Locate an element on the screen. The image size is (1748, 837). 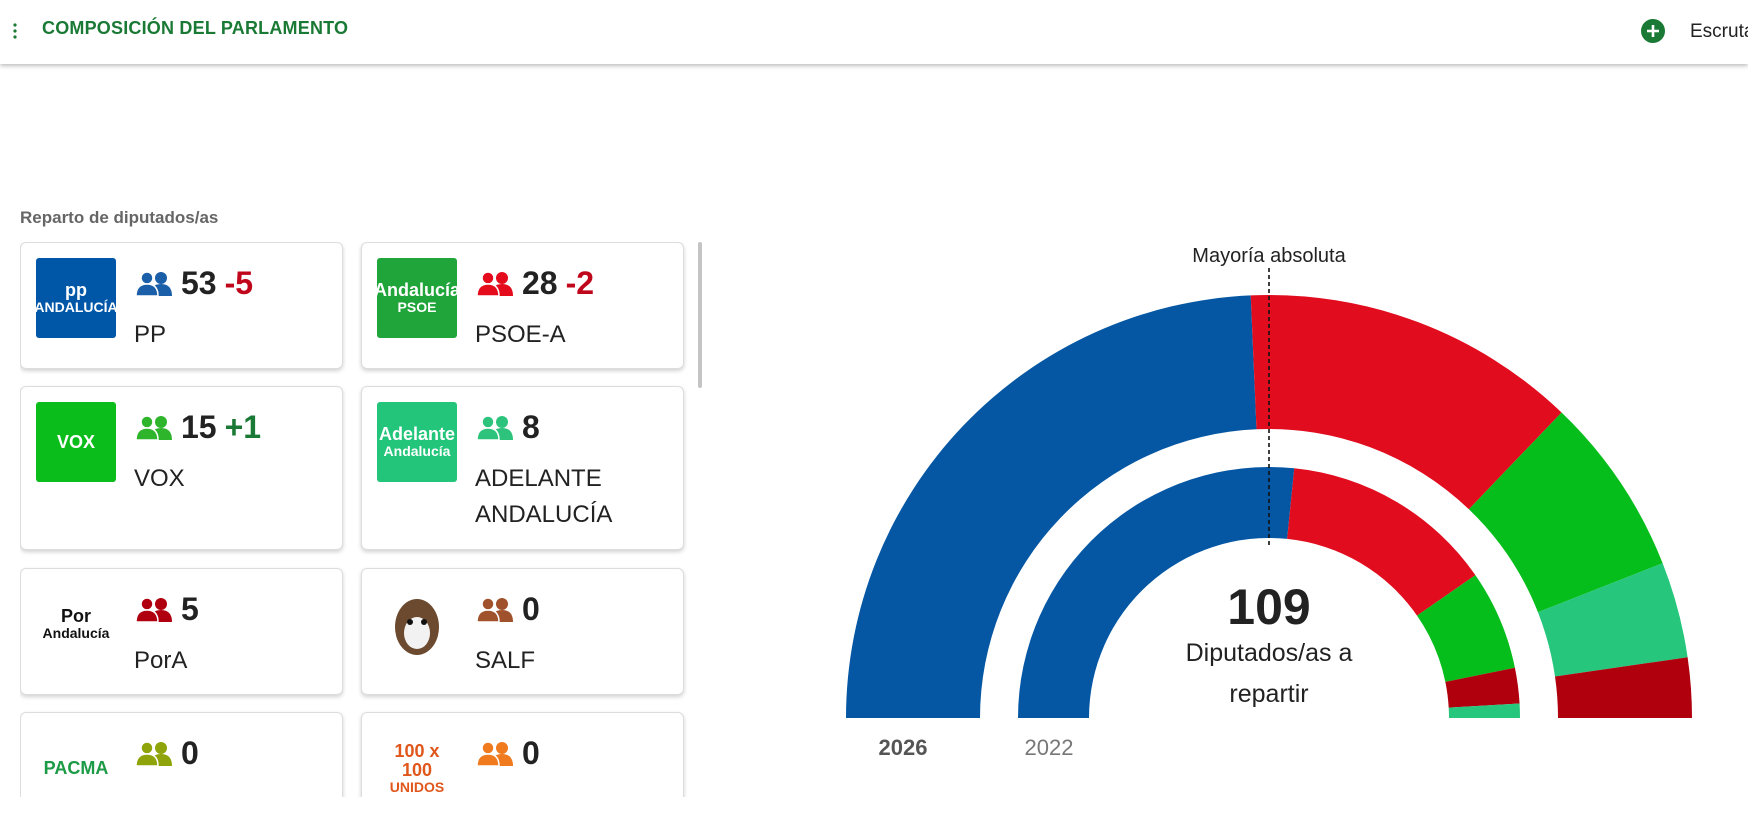
party-name: SALF is located at coordinates (505, 660).